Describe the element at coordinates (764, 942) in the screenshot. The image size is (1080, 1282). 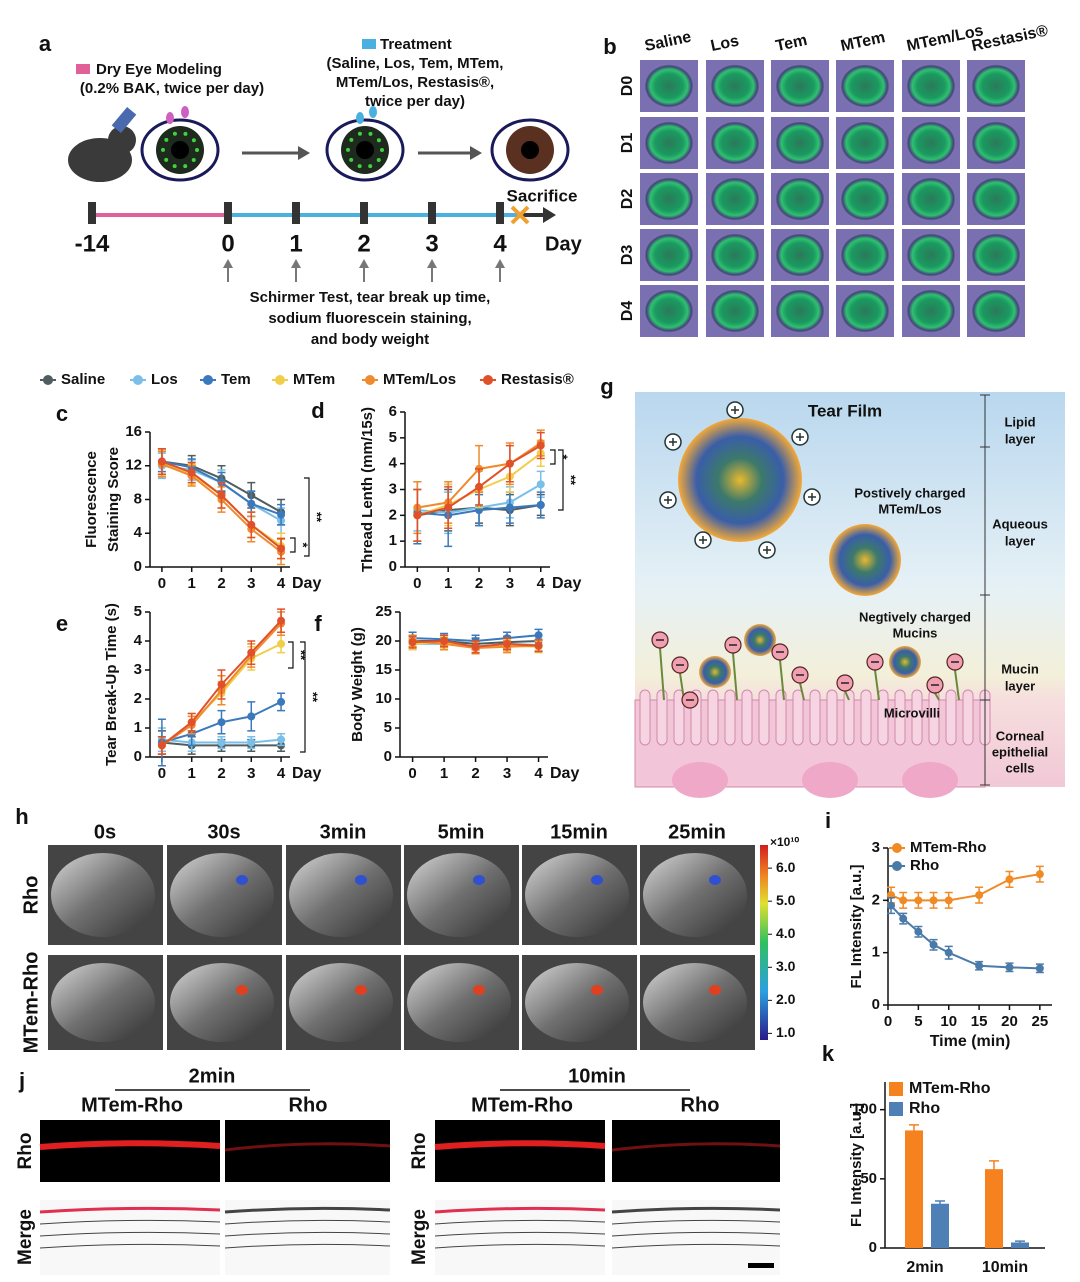
I see `colorbar` at that location.